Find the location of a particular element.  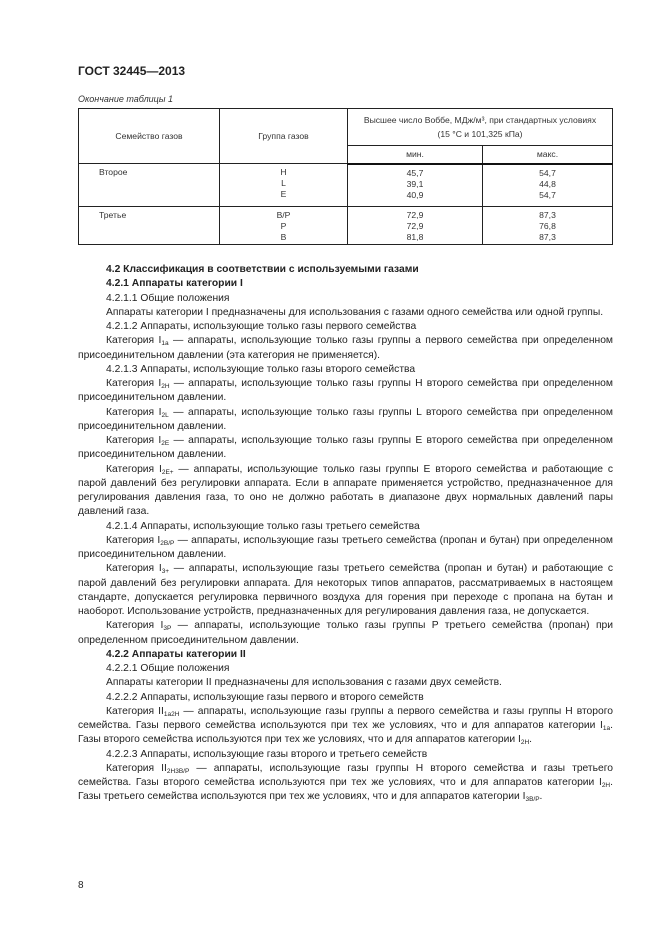

category-subscript: 3P is located at coordinates (167, 629).